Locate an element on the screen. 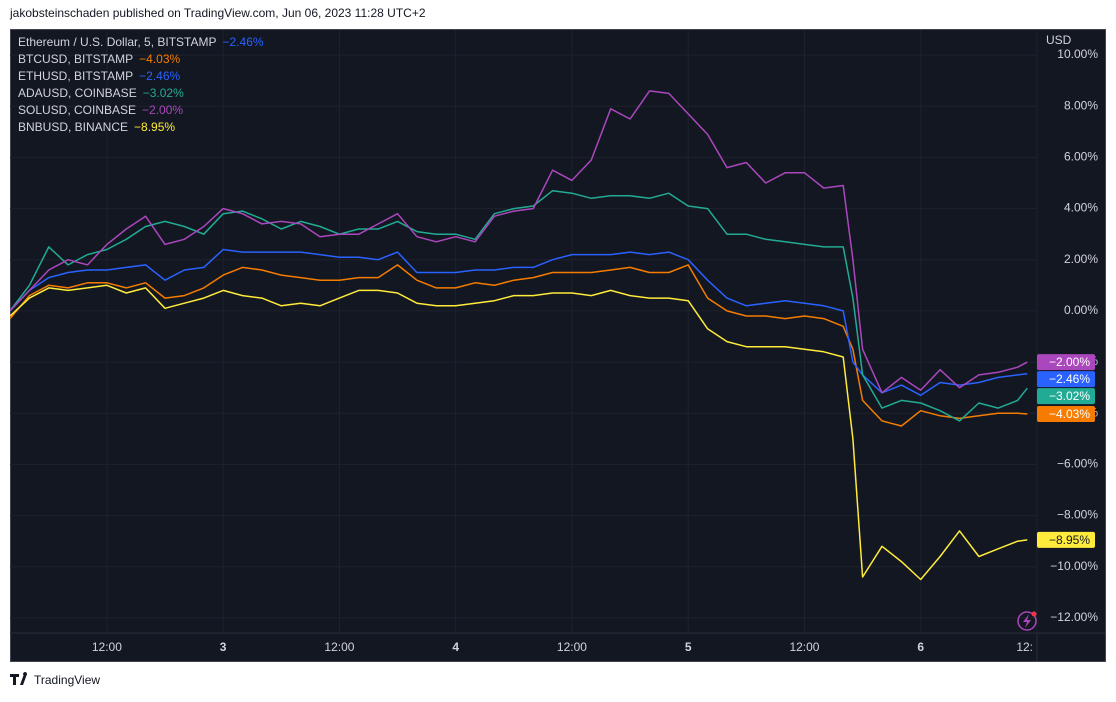 Image resolution: width=1116 pixels, height=702 pixels. legend-value: −2.00% is located at coordinates (162, 110).